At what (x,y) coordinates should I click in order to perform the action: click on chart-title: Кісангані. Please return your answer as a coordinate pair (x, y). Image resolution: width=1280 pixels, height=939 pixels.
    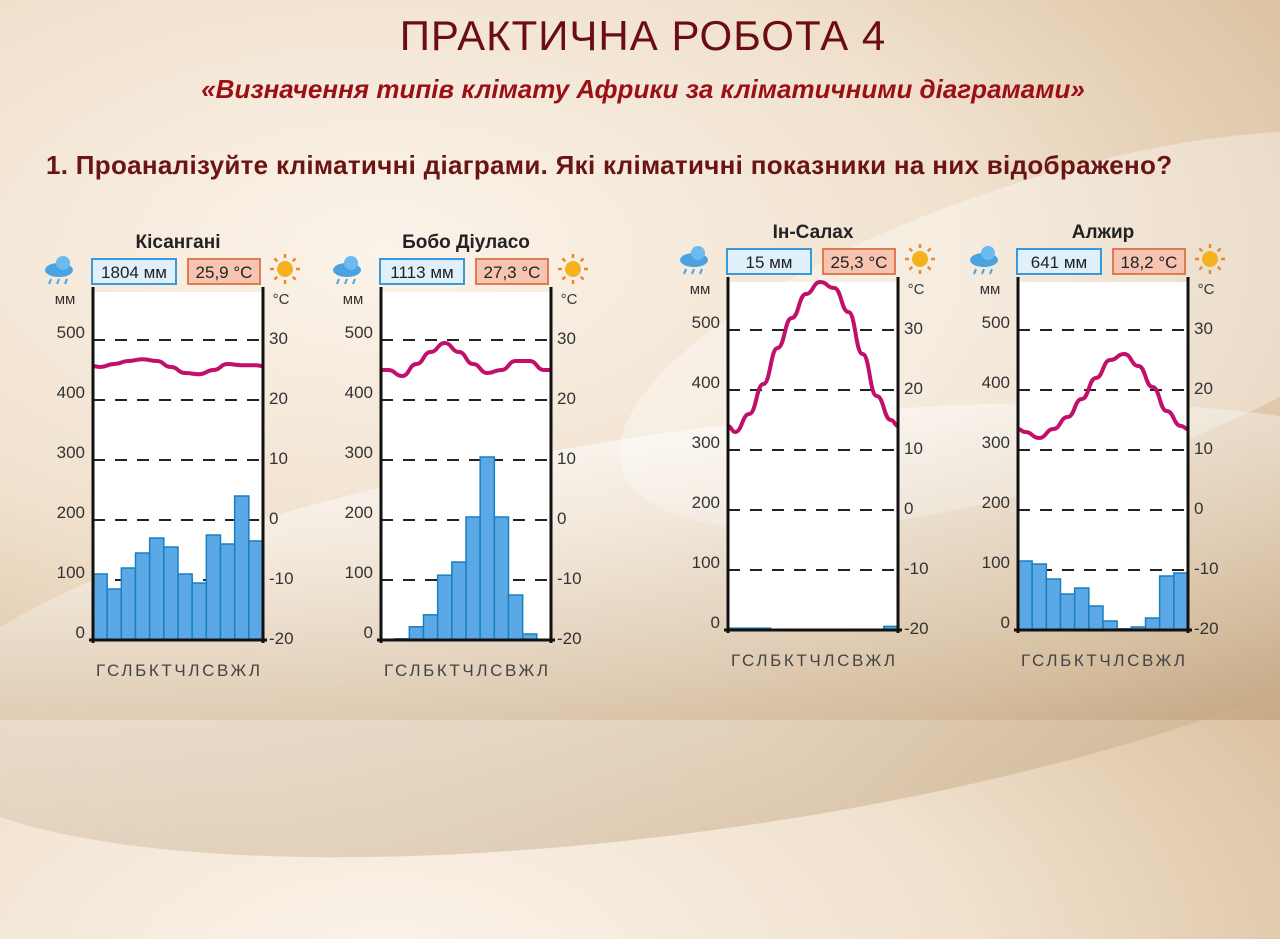
    Looking at the image, I should click on (178, 242).